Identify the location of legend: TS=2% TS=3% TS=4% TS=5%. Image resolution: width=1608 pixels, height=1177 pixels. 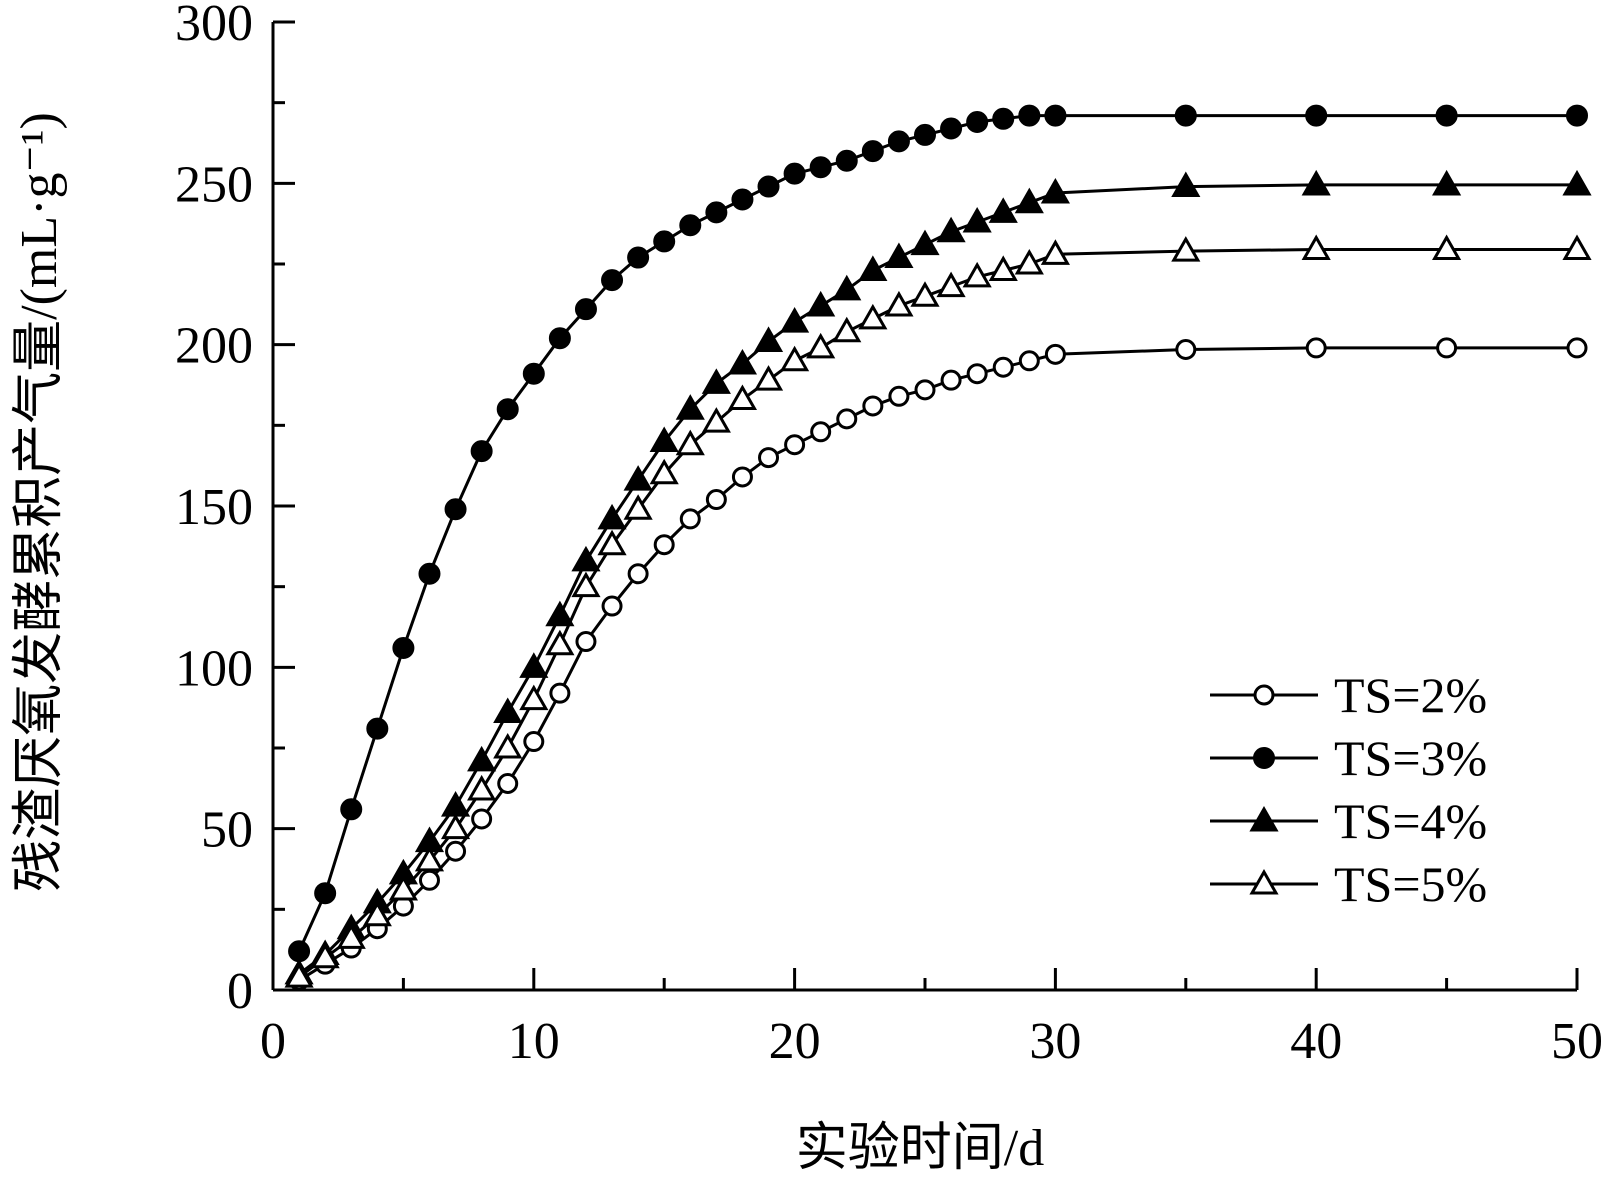
(1348, 789).